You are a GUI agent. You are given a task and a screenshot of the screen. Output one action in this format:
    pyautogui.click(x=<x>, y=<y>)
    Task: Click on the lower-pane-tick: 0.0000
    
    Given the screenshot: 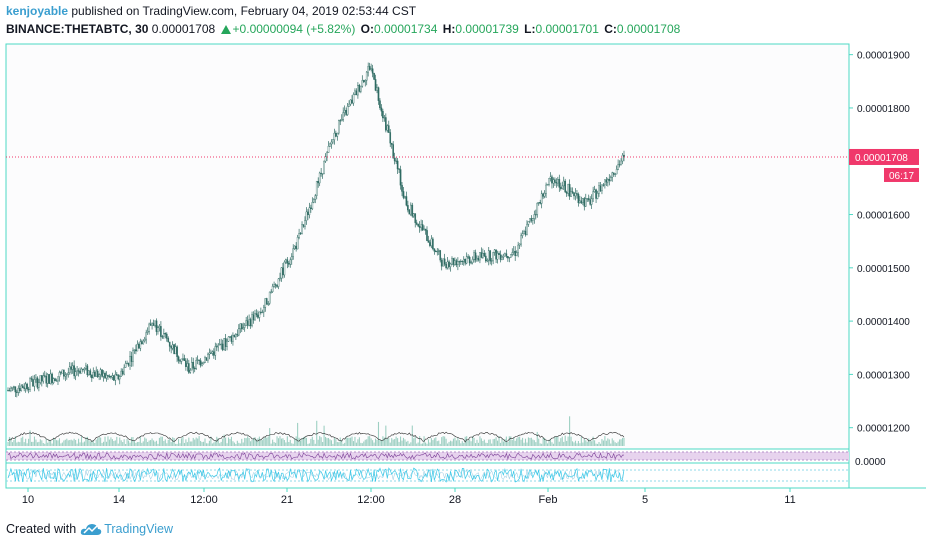 What is the action you would take?
    pyautogui.click(x=870, y=462)
    